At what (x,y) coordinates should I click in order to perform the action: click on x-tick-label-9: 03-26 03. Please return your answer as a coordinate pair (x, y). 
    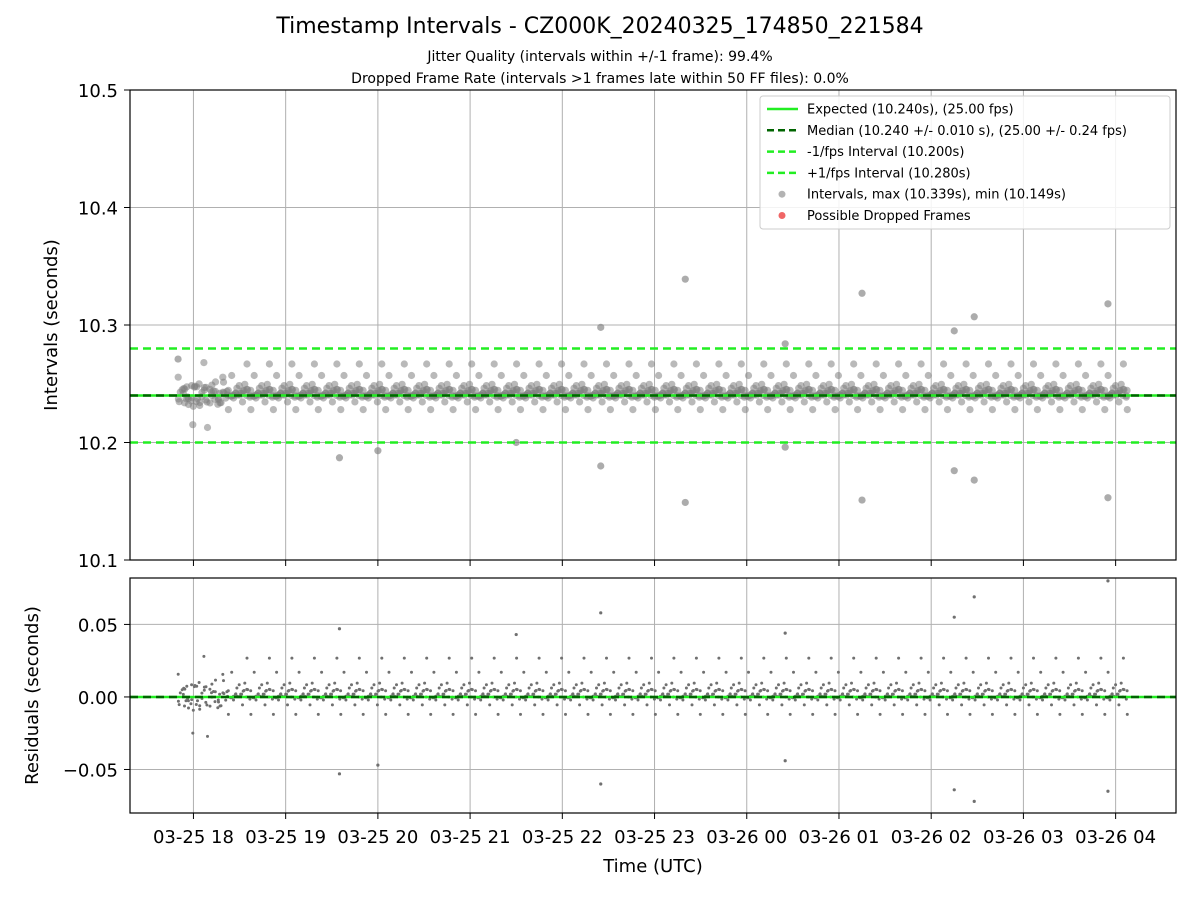
    Looking at the image, I should click on (1023, 837).